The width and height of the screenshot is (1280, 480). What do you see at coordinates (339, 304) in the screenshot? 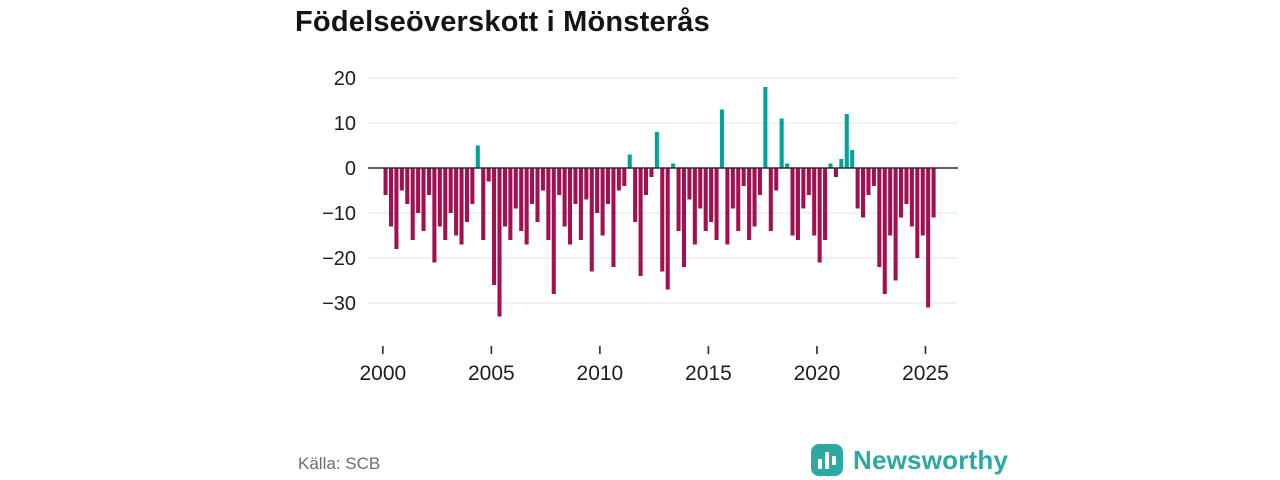
I see `y-tick-label: −30` at bounding box center [339, 304].